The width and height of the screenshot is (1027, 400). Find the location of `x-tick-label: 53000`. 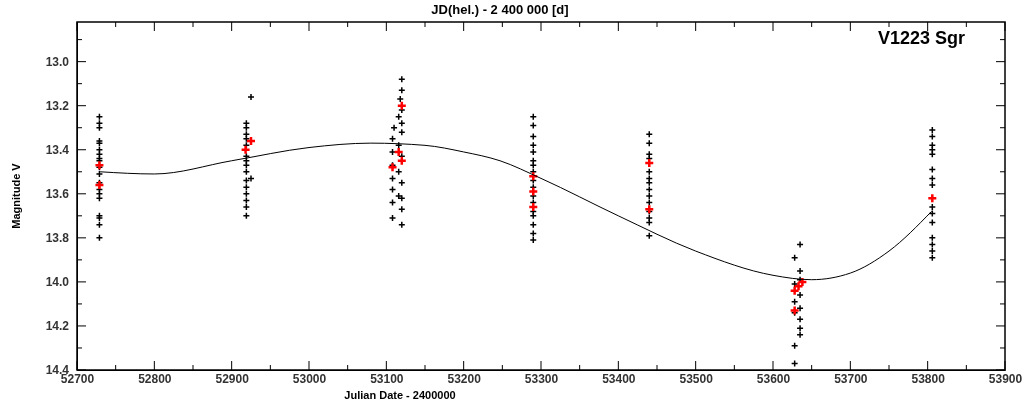

x-tick-label: 53000 is located at coordinates (309, 378).